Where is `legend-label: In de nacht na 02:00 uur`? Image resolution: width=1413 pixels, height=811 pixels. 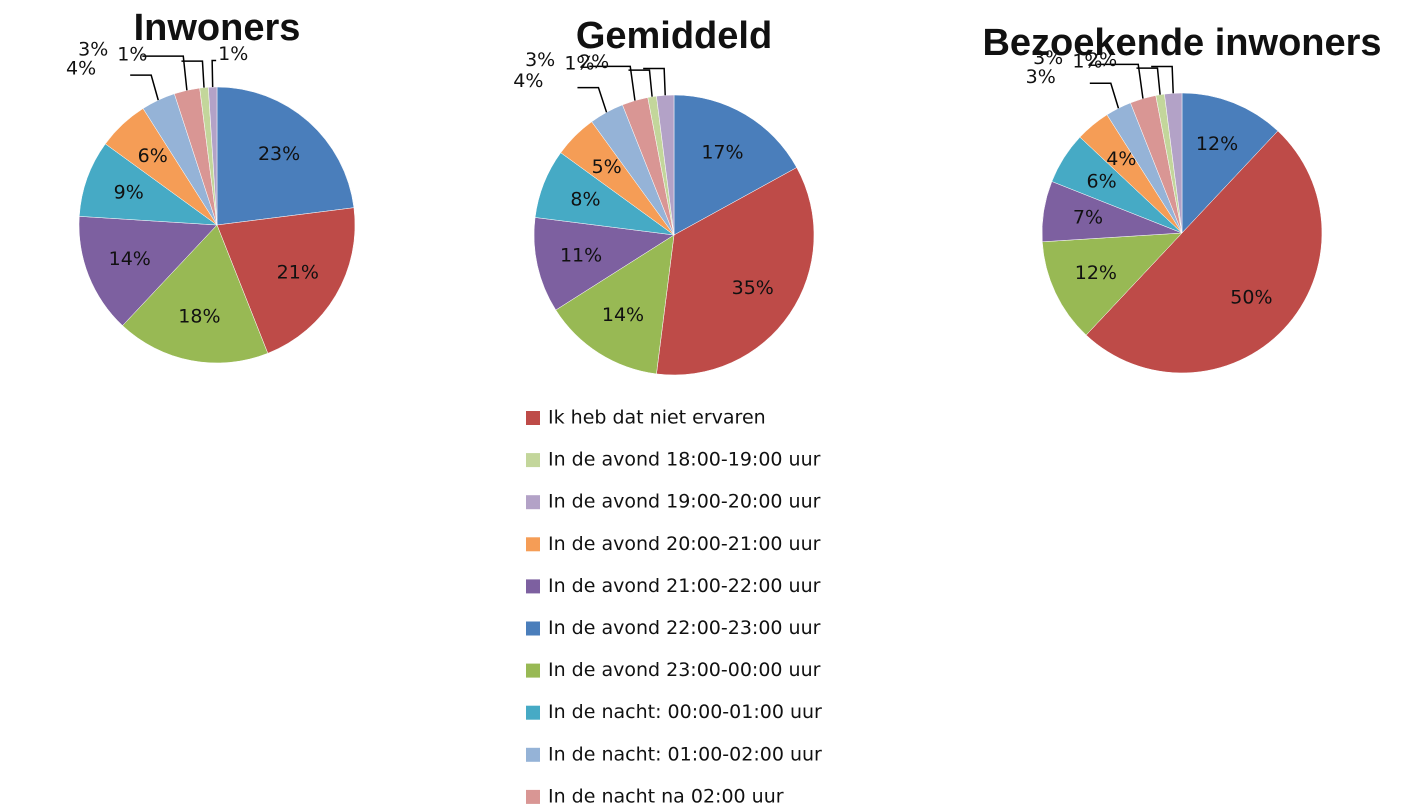 legend-label: In de nacht na 02:00 uur is located at coordinates (666, 796).